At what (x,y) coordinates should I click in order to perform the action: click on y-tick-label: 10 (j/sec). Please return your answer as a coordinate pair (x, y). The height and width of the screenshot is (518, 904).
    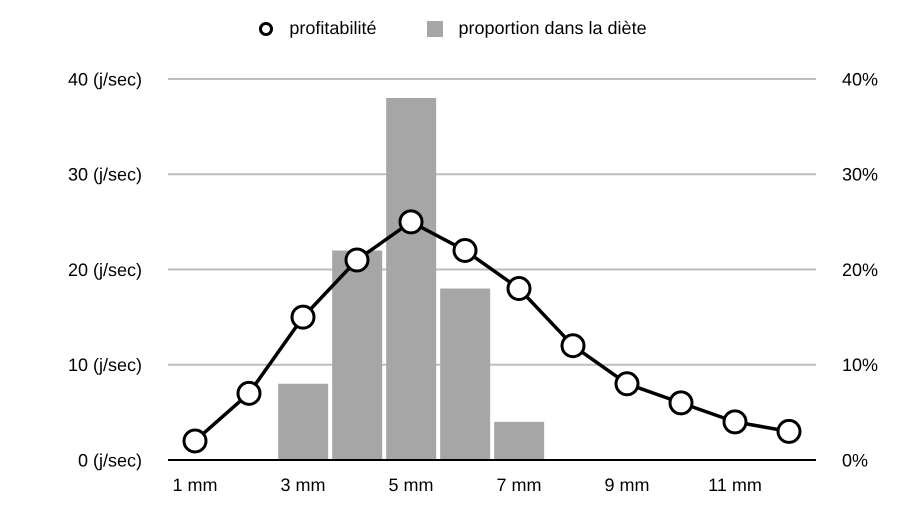
    Looking at the image, I should click on (105, 365).